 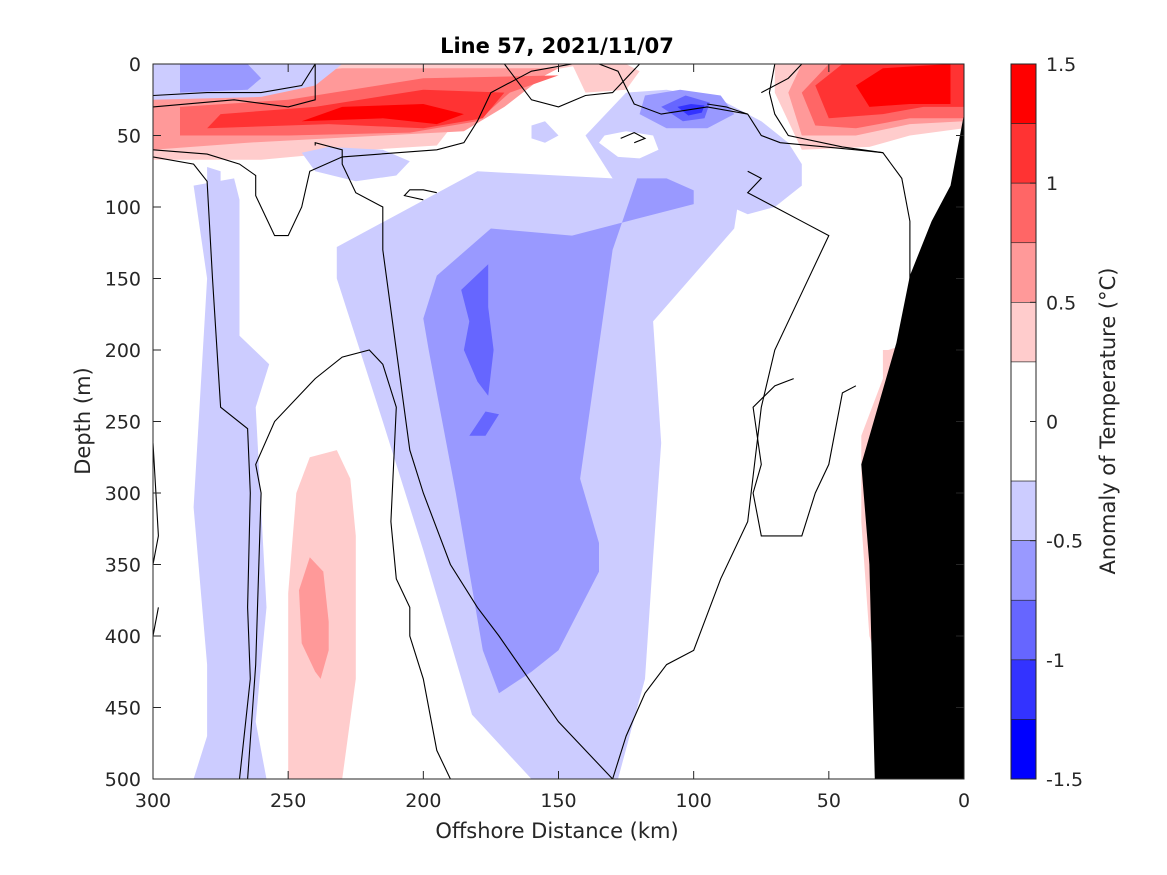 What do you see at coordinates (1052, 184) in the screenshot?
I see `colorbar-tick-label: 1` at bounding box center [1052, 184].